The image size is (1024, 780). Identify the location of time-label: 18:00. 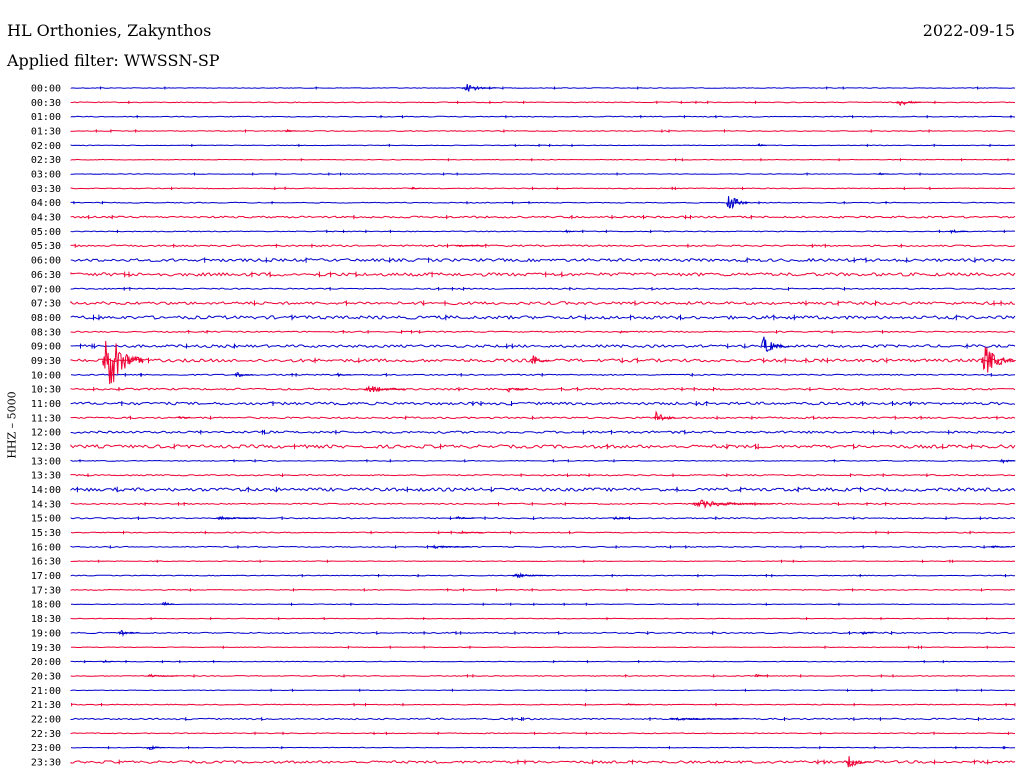
(46, 605).